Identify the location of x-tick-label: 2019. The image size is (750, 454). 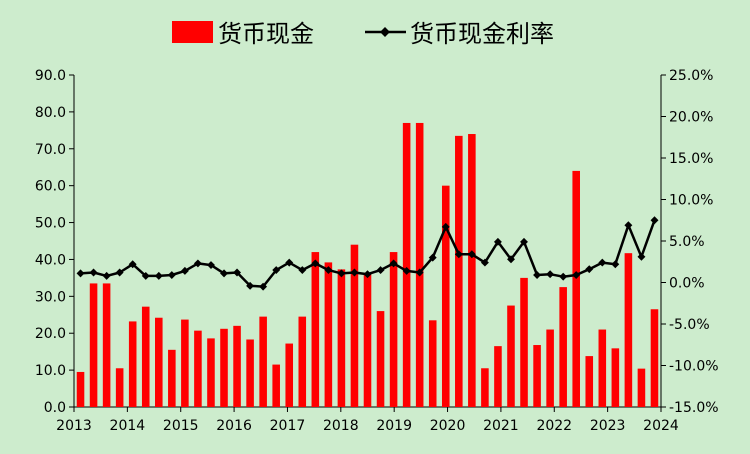
(394, 426).